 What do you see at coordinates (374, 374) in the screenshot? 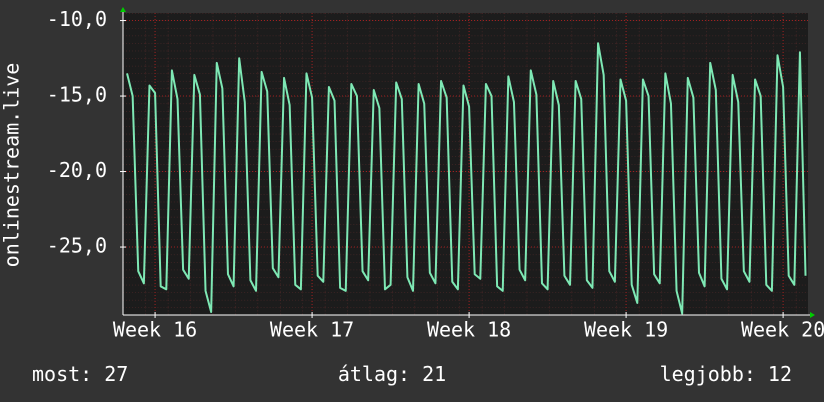
I see `stat-label: átlag:` at bounding box center [374, 374].